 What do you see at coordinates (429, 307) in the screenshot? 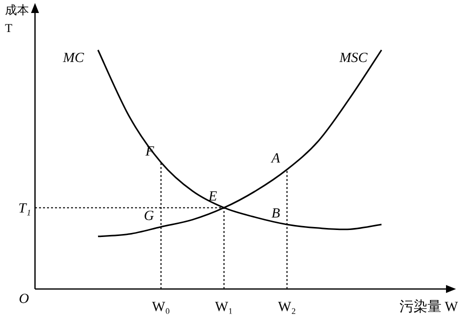
I see `x-axis-title: 污染量 W` at bounding box center [429, 307].